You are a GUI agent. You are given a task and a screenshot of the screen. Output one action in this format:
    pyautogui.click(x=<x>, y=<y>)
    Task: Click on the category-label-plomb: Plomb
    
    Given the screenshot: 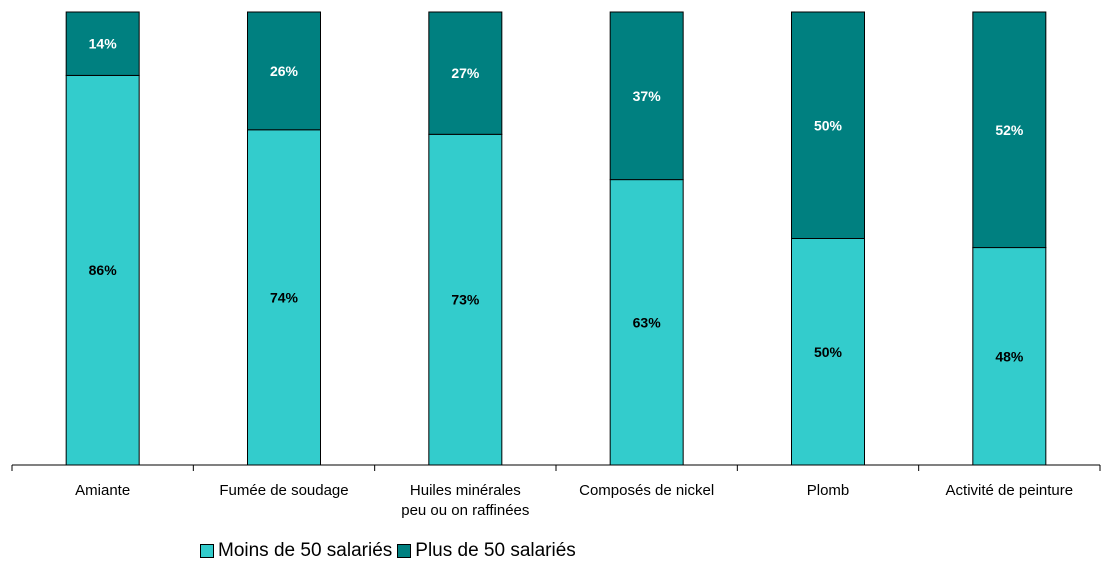 What is the action you would take?
    pyautogui.click(x=828, y=490)
    